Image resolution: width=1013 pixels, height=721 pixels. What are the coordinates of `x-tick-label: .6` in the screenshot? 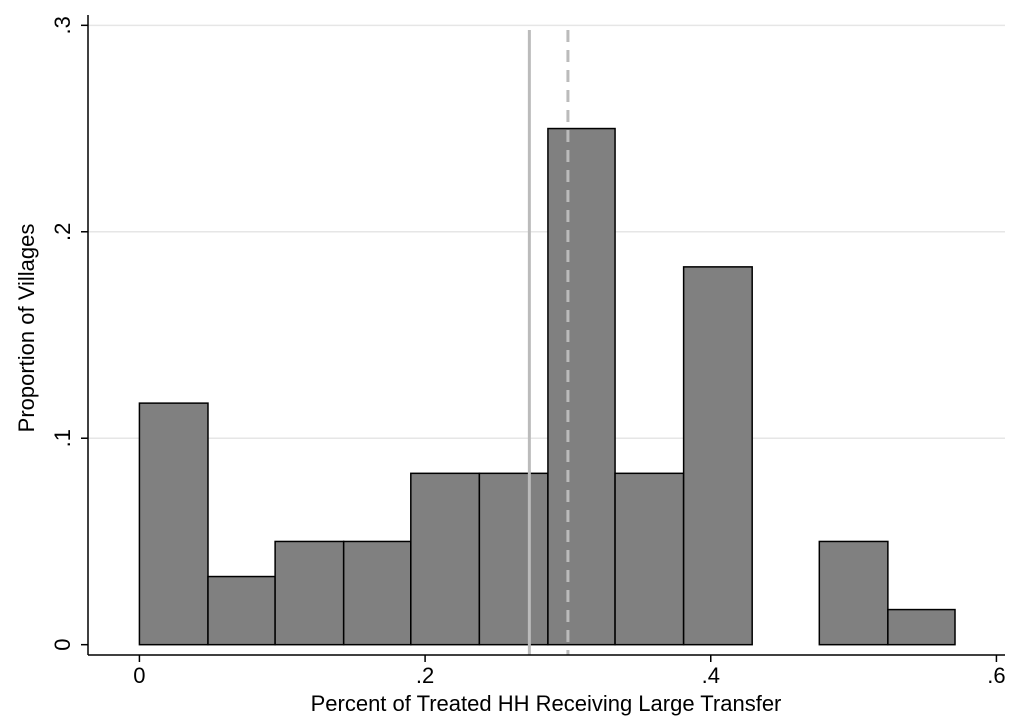 It's located at (996, 675).